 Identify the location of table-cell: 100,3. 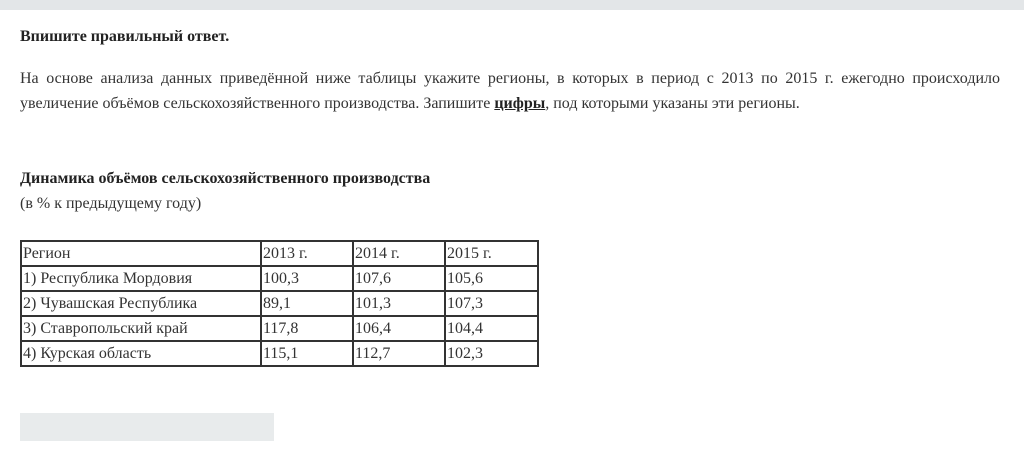
(307, 278).